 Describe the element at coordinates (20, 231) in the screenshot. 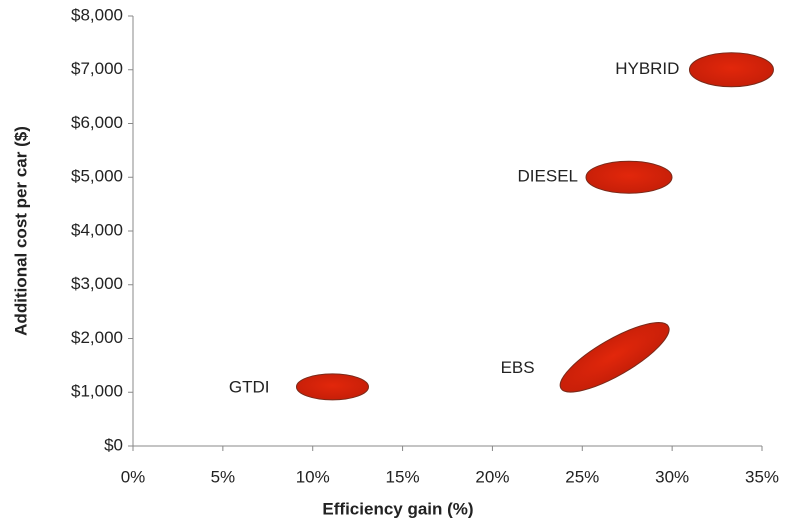

I see `y-axis-title: Additional cost per car ($)` at that location.